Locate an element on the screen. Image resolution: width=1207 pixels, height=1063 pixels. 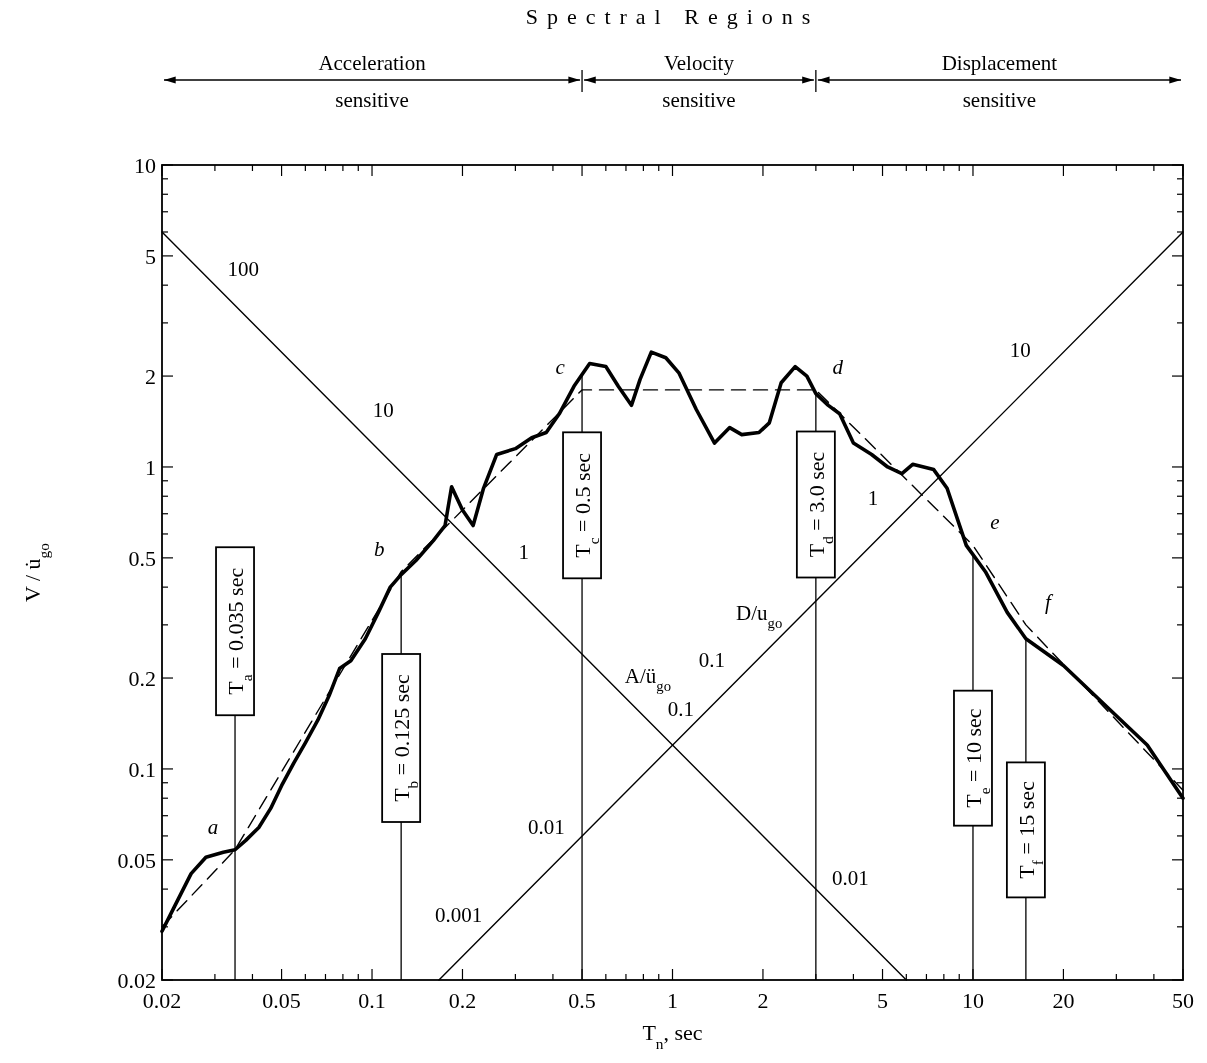
y-tick-label: 0.1 is located at coordinates (142, 769).